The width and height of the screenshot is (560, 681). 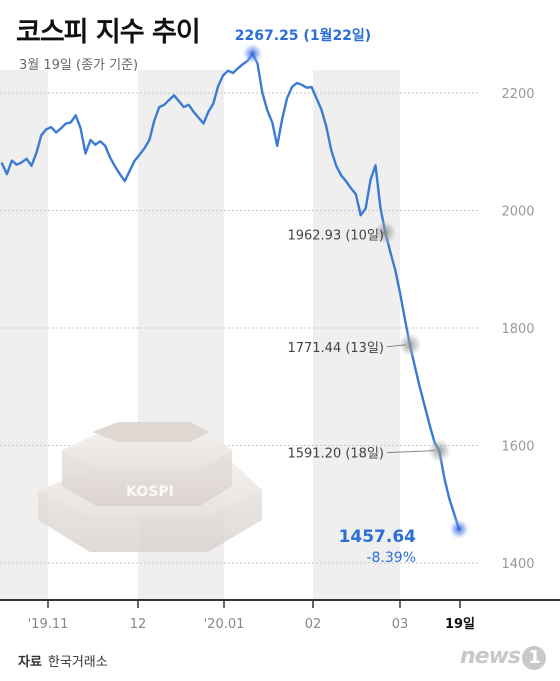 I want to click on month-band, so click(x=356, y=335).